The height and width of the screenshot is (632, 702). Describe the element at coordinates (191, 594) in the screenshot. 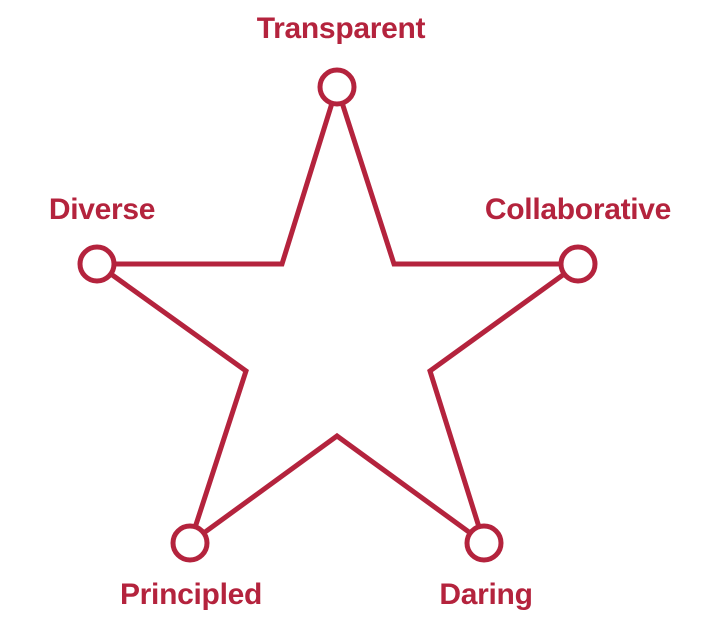

I see `label-principled: Principled` at that location.